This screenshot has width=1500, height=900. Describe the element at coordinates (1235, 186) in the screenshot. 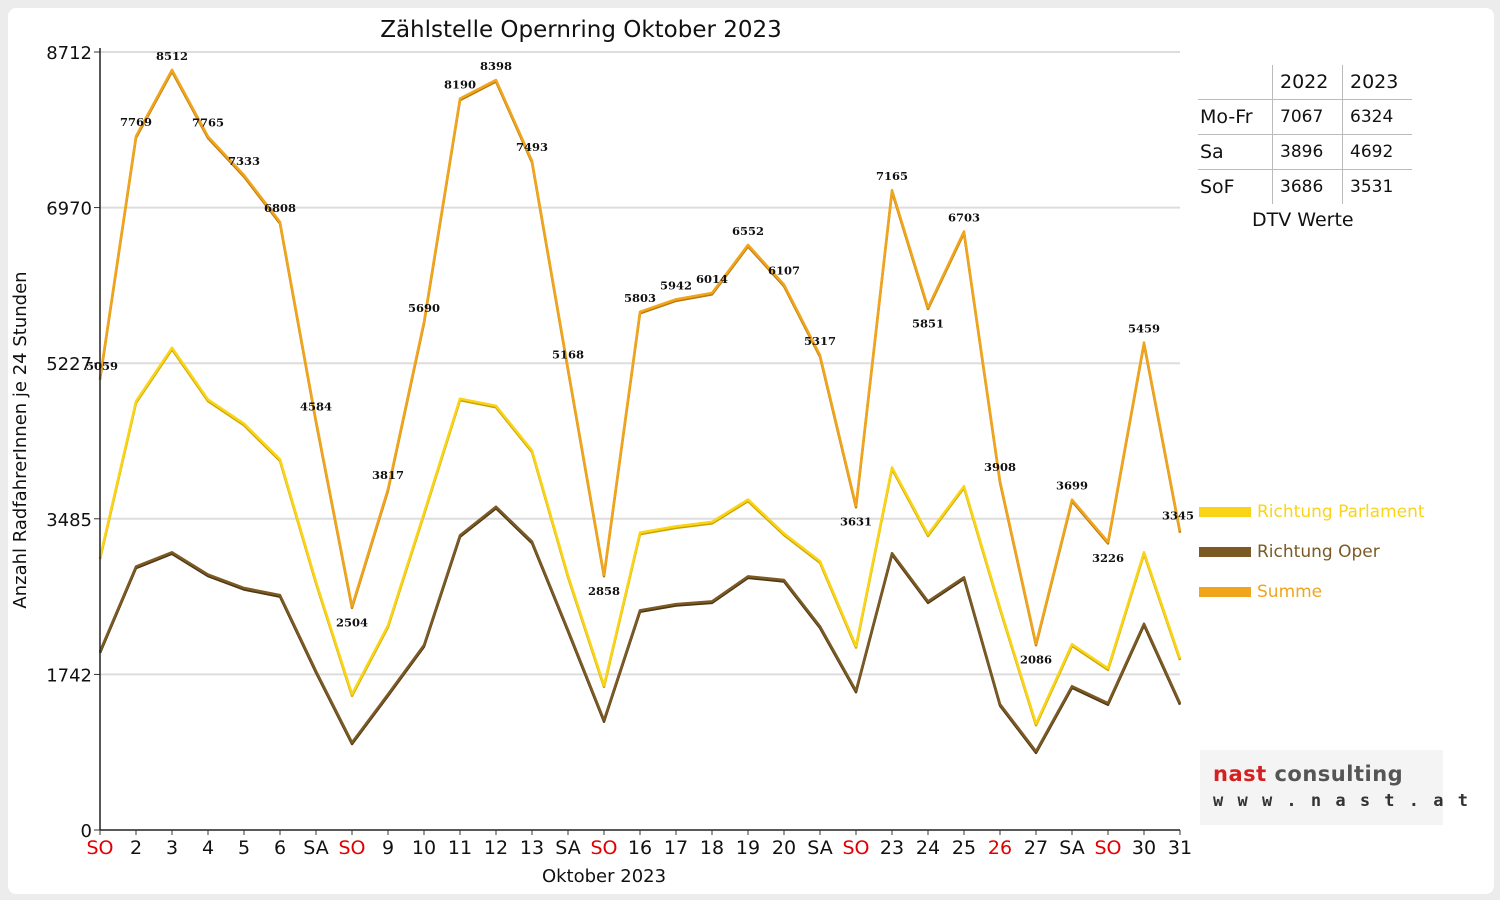

I see `dtv-row-label: SoF` at that location.